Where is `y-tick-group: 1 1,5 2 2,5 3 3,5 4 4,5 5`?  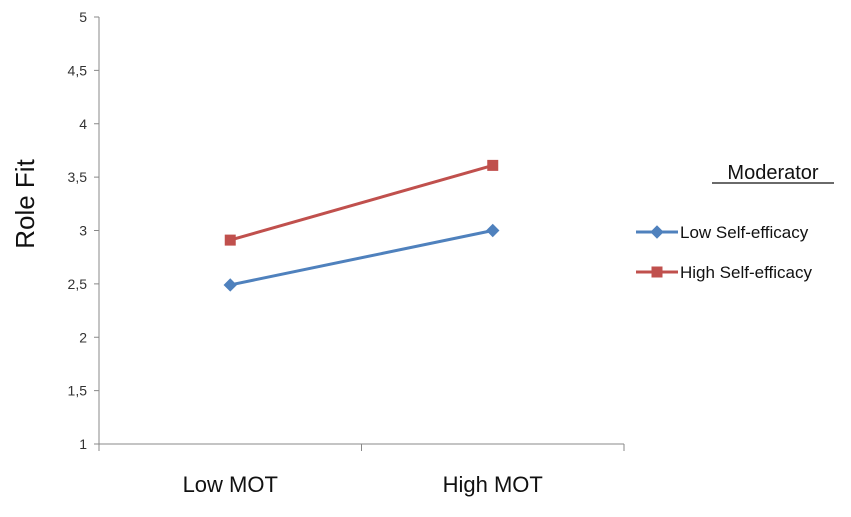 y-tick-group: 1 1,5 2 2,5 3 3,5 4 4,5 5 is located at coordinates (83, 230).